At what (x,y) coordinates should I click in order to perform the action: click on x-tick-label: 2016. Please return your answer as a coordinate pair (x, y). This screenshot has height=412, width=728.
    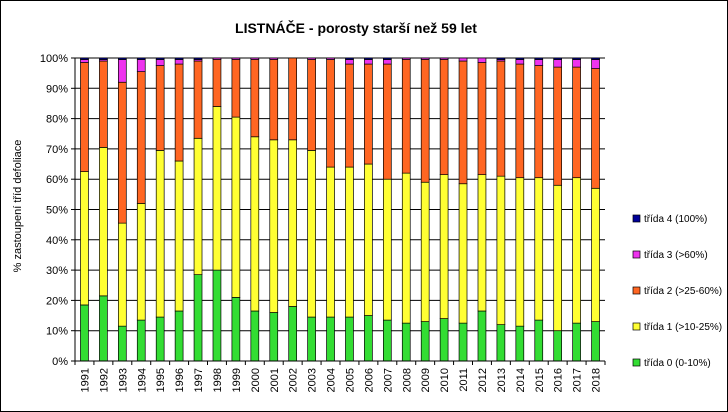
    Looking at the image, I should click on (559, 380).